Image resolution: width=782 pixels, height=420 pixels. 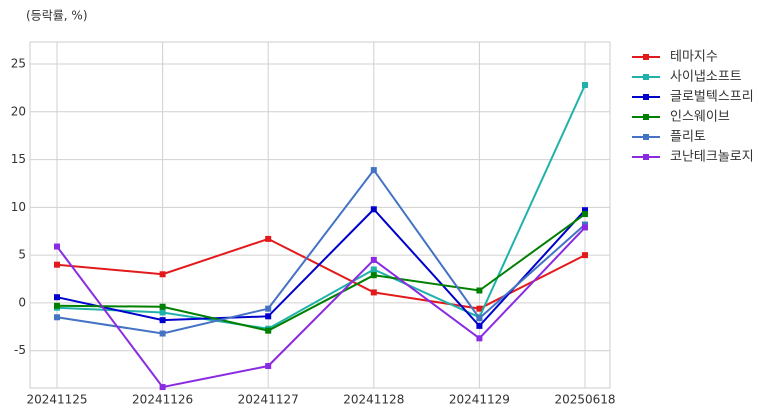 What do you see at coordinates (700, 117) in the screenshot?
I see `legend-label: 인스웨이브` at bounding box center [700, 117].